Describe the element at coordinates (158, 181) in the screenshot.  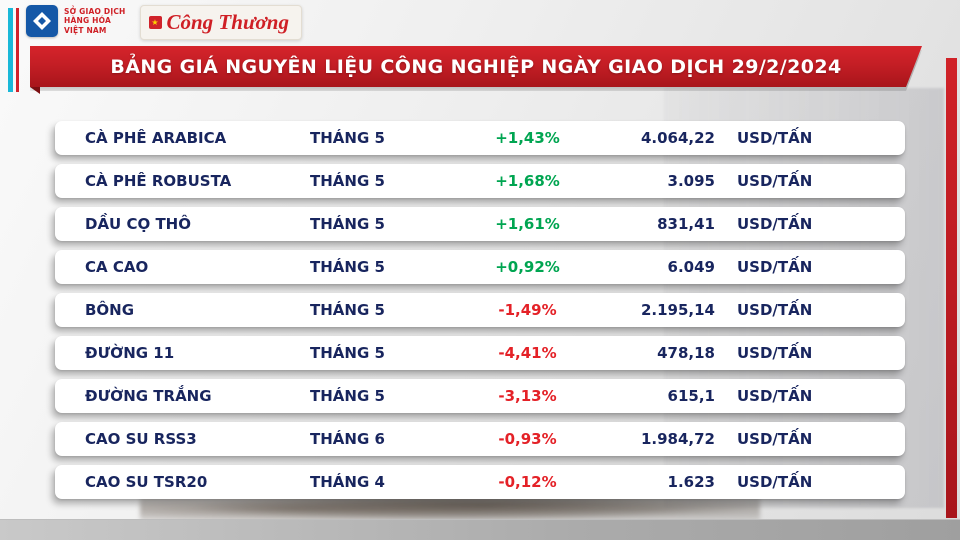
I see `commodity-name: CÀ PHÊ ROBUSTA` at that location.